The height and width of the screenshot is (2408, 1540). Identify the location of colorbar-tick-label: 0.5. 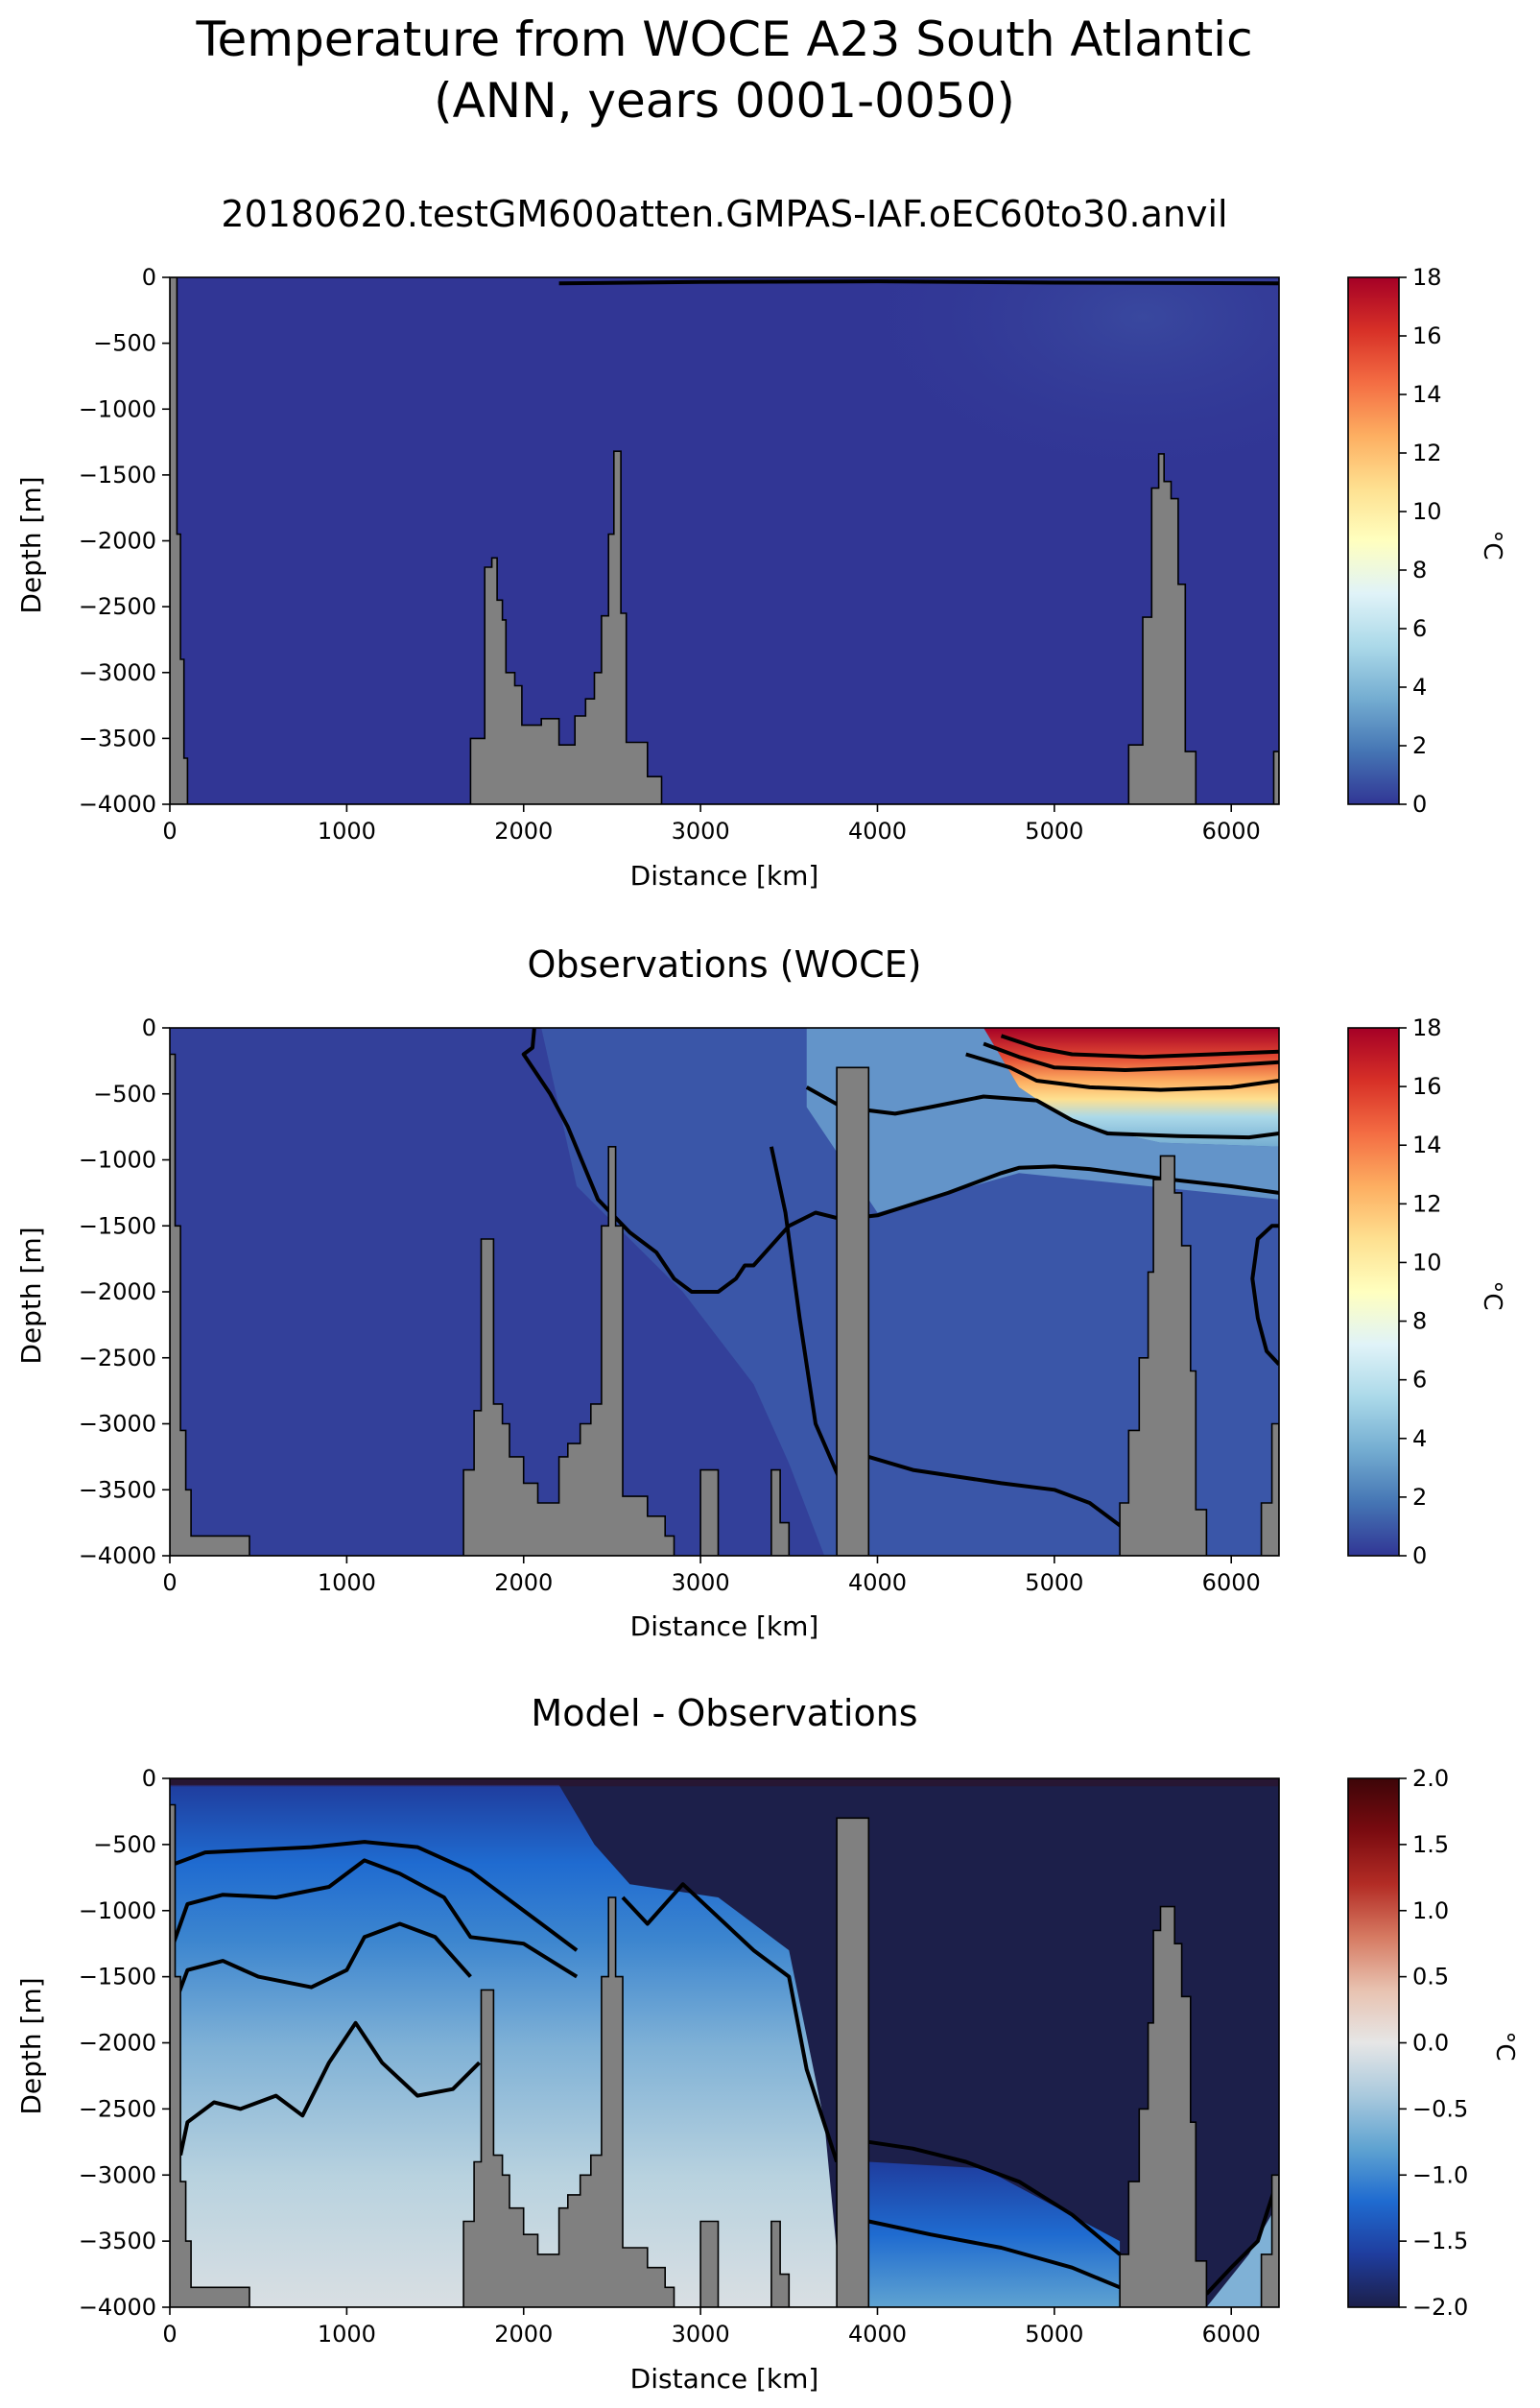
(1430, 1978).